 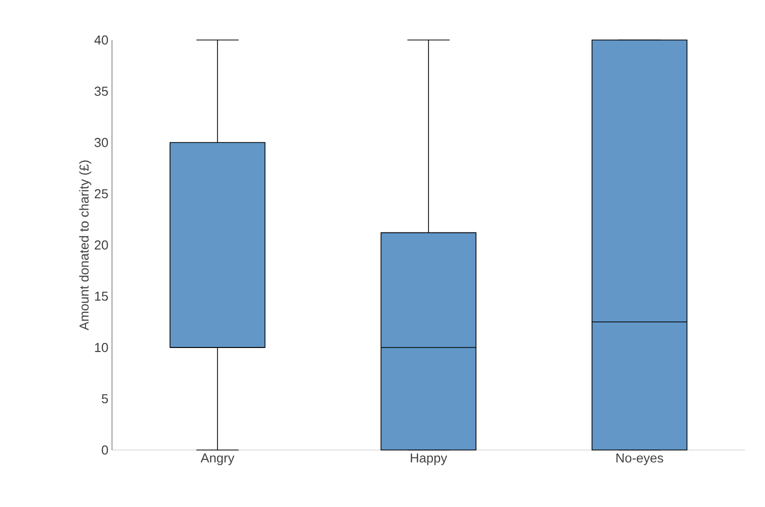 I want to click on x-tick-label: Angry, so click(x=217, y=460).